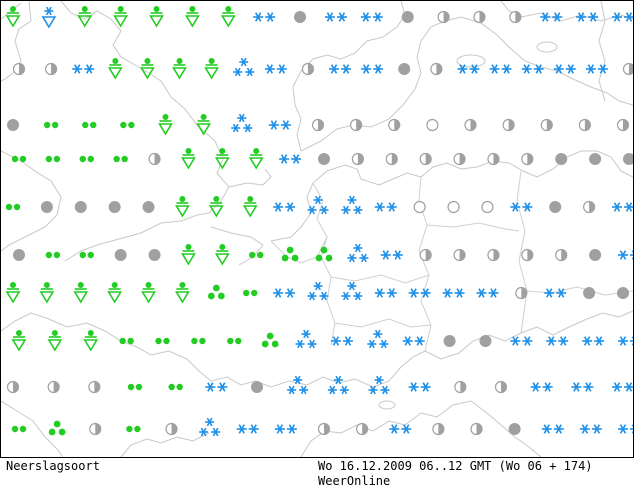 The height and width of the screenshot is (490, 634). What do you see at coordinates (53, 466) in the screenshot?
I see `map-title: Neerslagsoort` at bounding box center [53, 466].